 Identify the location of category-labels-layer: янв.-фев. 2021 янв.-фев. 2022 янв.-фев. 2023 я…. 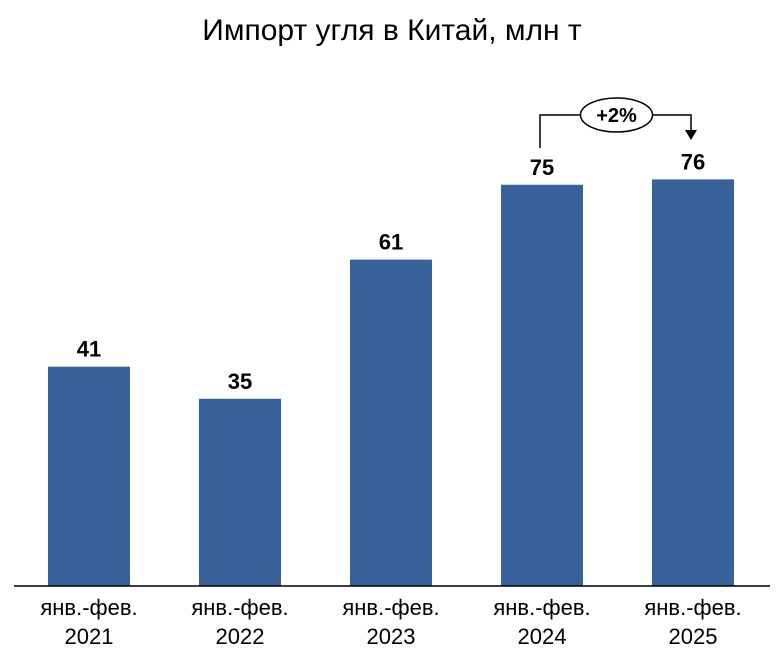
(390, 622).